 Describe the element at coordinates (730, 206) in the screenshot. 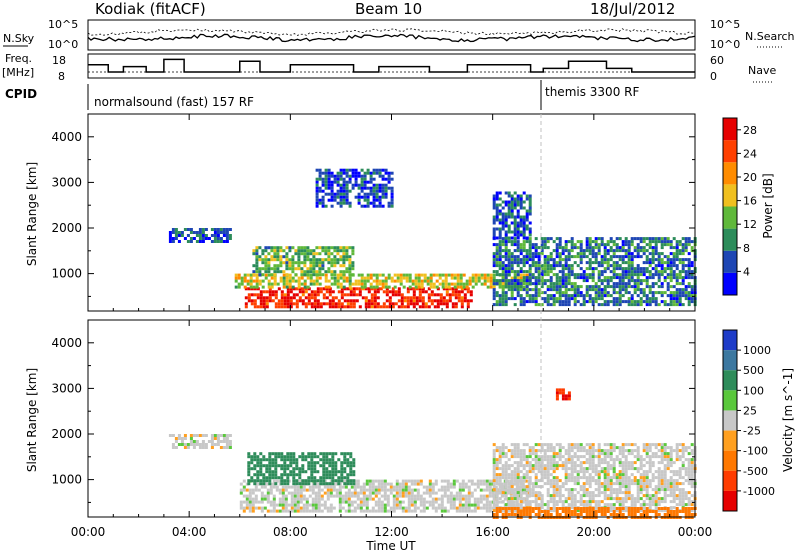

I see `power-colorbar-frame` at that location.